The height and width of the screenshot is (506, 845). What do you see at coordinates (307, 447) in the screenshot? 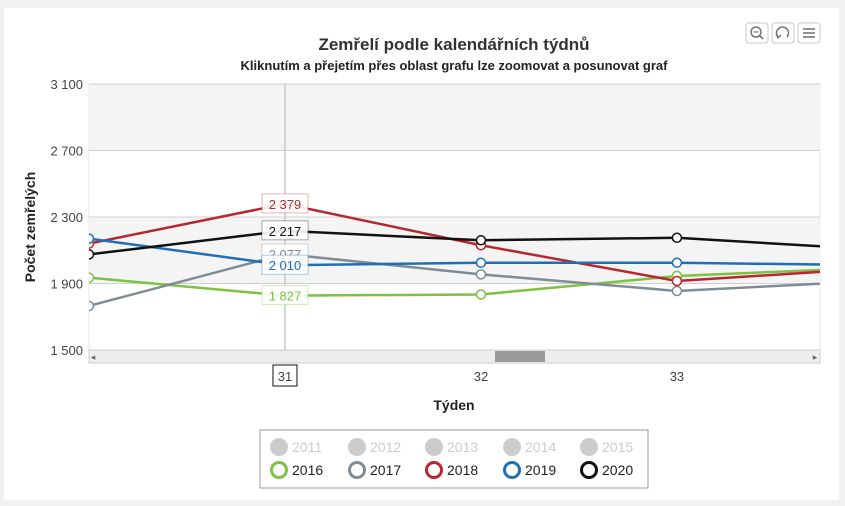
I see `legend-label: 2011` at bounding box center [307, 447].